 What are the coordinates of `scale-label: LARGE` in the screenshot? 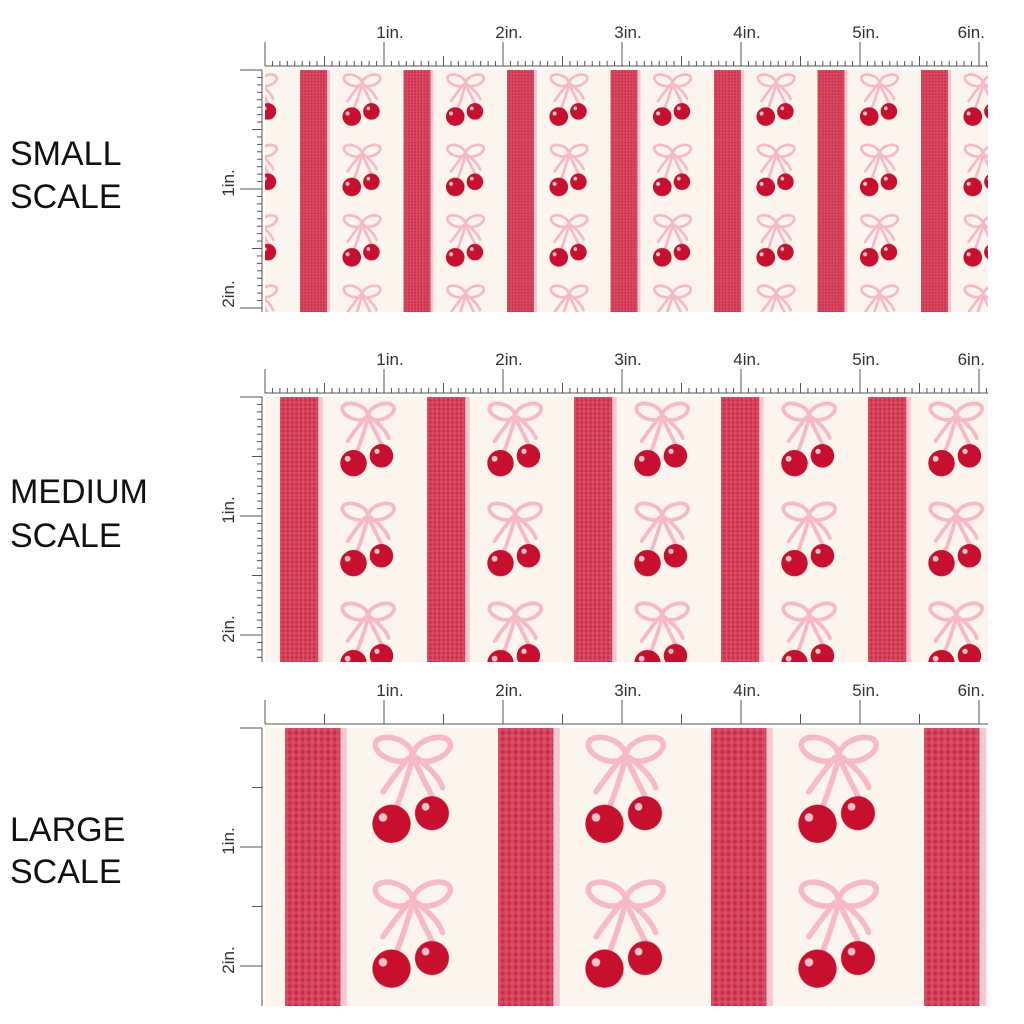 It's located at (67, 830).